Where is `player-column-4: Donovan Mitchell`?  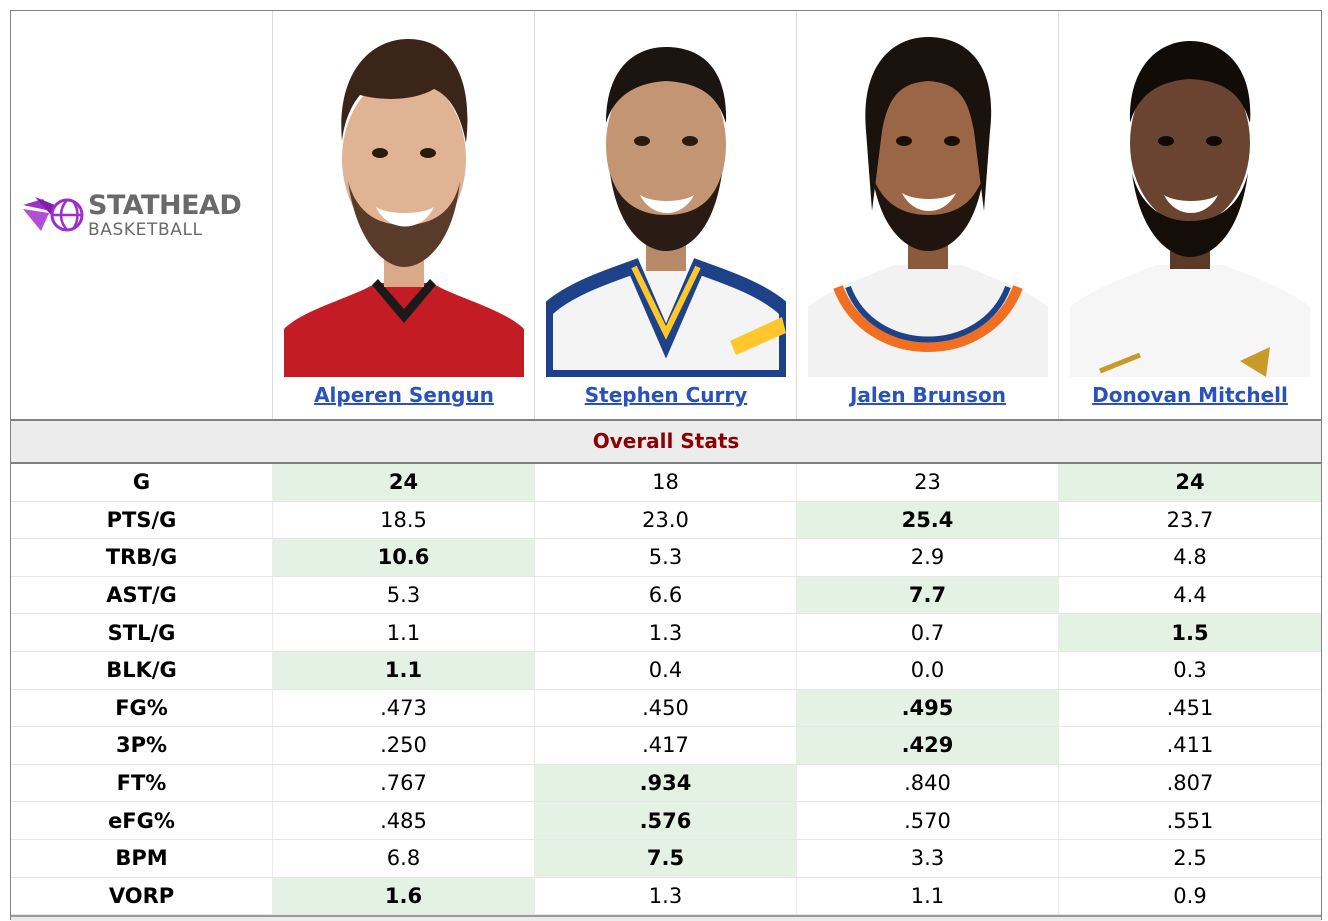 player-column-4: Donovan Mitchell is located at coordinates (1190, 215).